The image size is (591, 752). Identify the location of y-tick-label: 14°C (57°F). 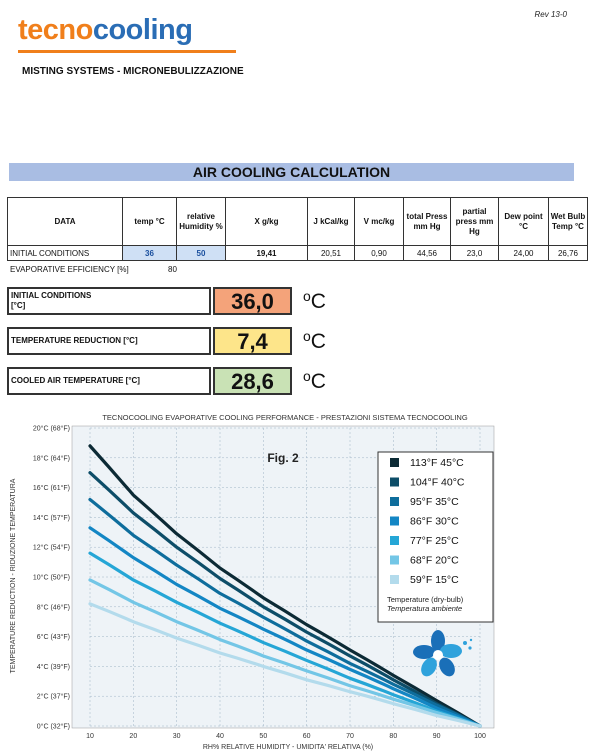
(51, 518).